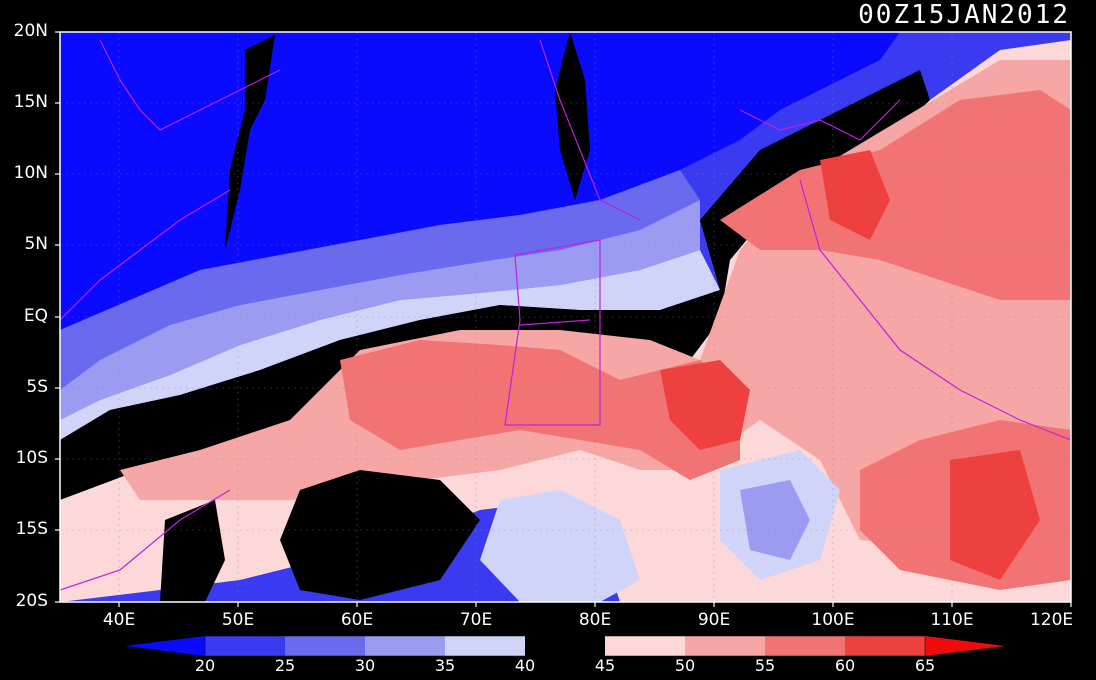  I want to click on land-mask-c, so click(192, 551).